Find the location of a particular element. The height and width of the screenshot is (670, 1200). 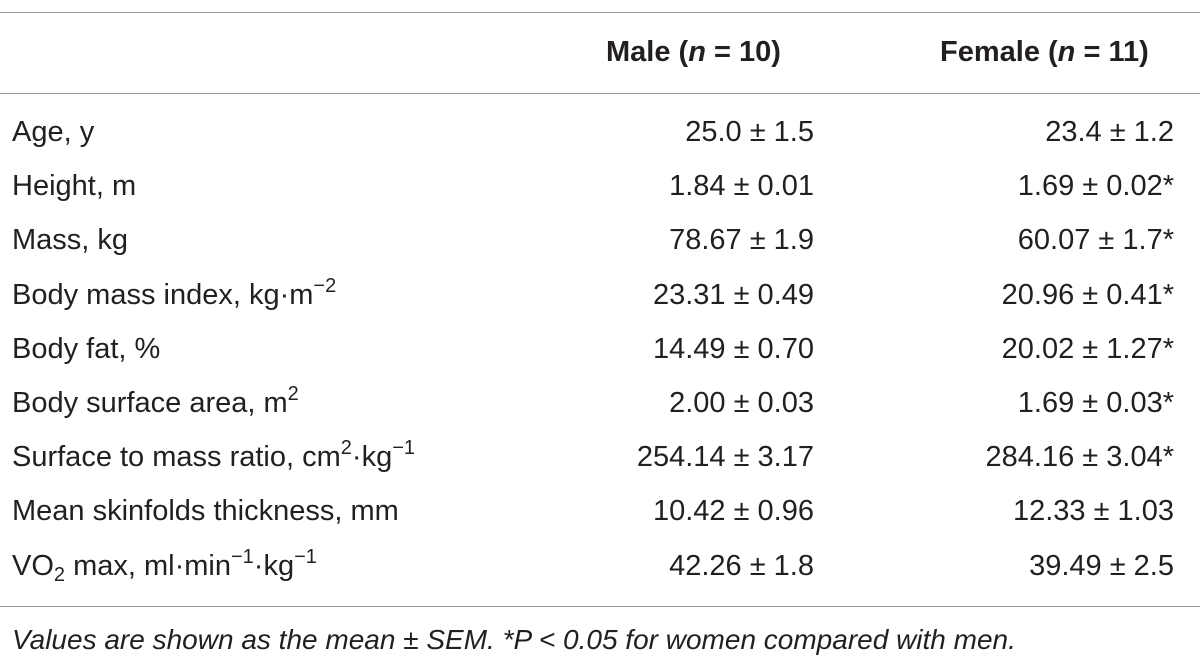

female-value: 1.69 ± 0.02* is located at coordinates (1095, 186).